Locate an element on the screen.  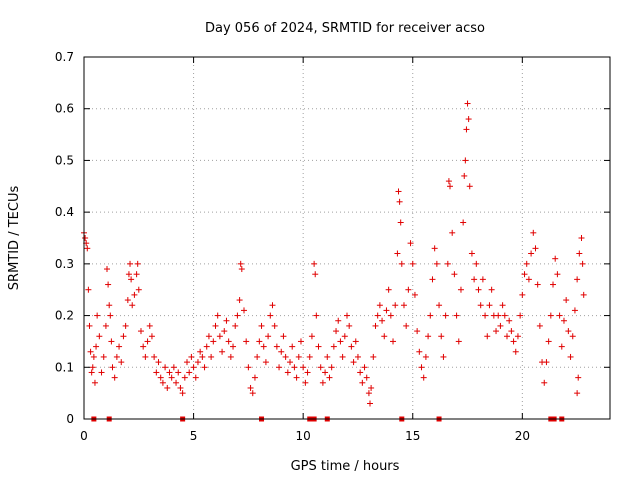
y-tick-label: 0.5 is located at coordinates (64, 160).